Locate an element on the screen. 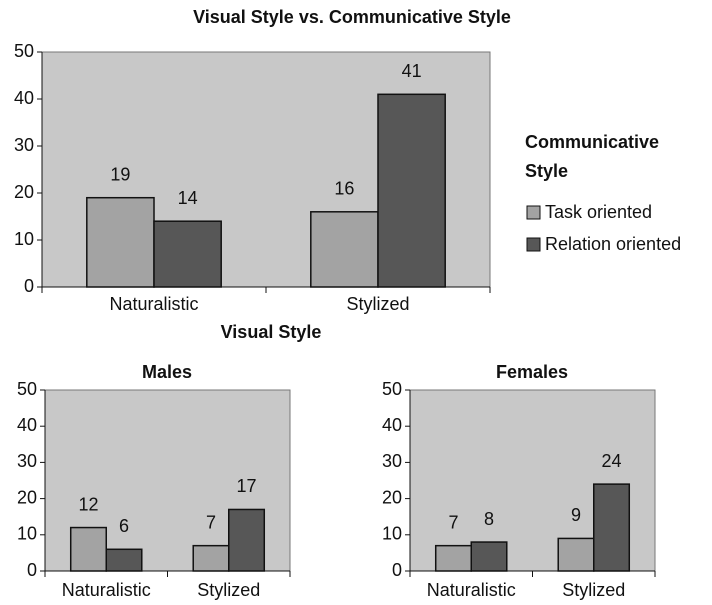 Image resolution: width=712 pixels, height=605 pixels. legend-title-line: Style is located at coordinates (546, 171).